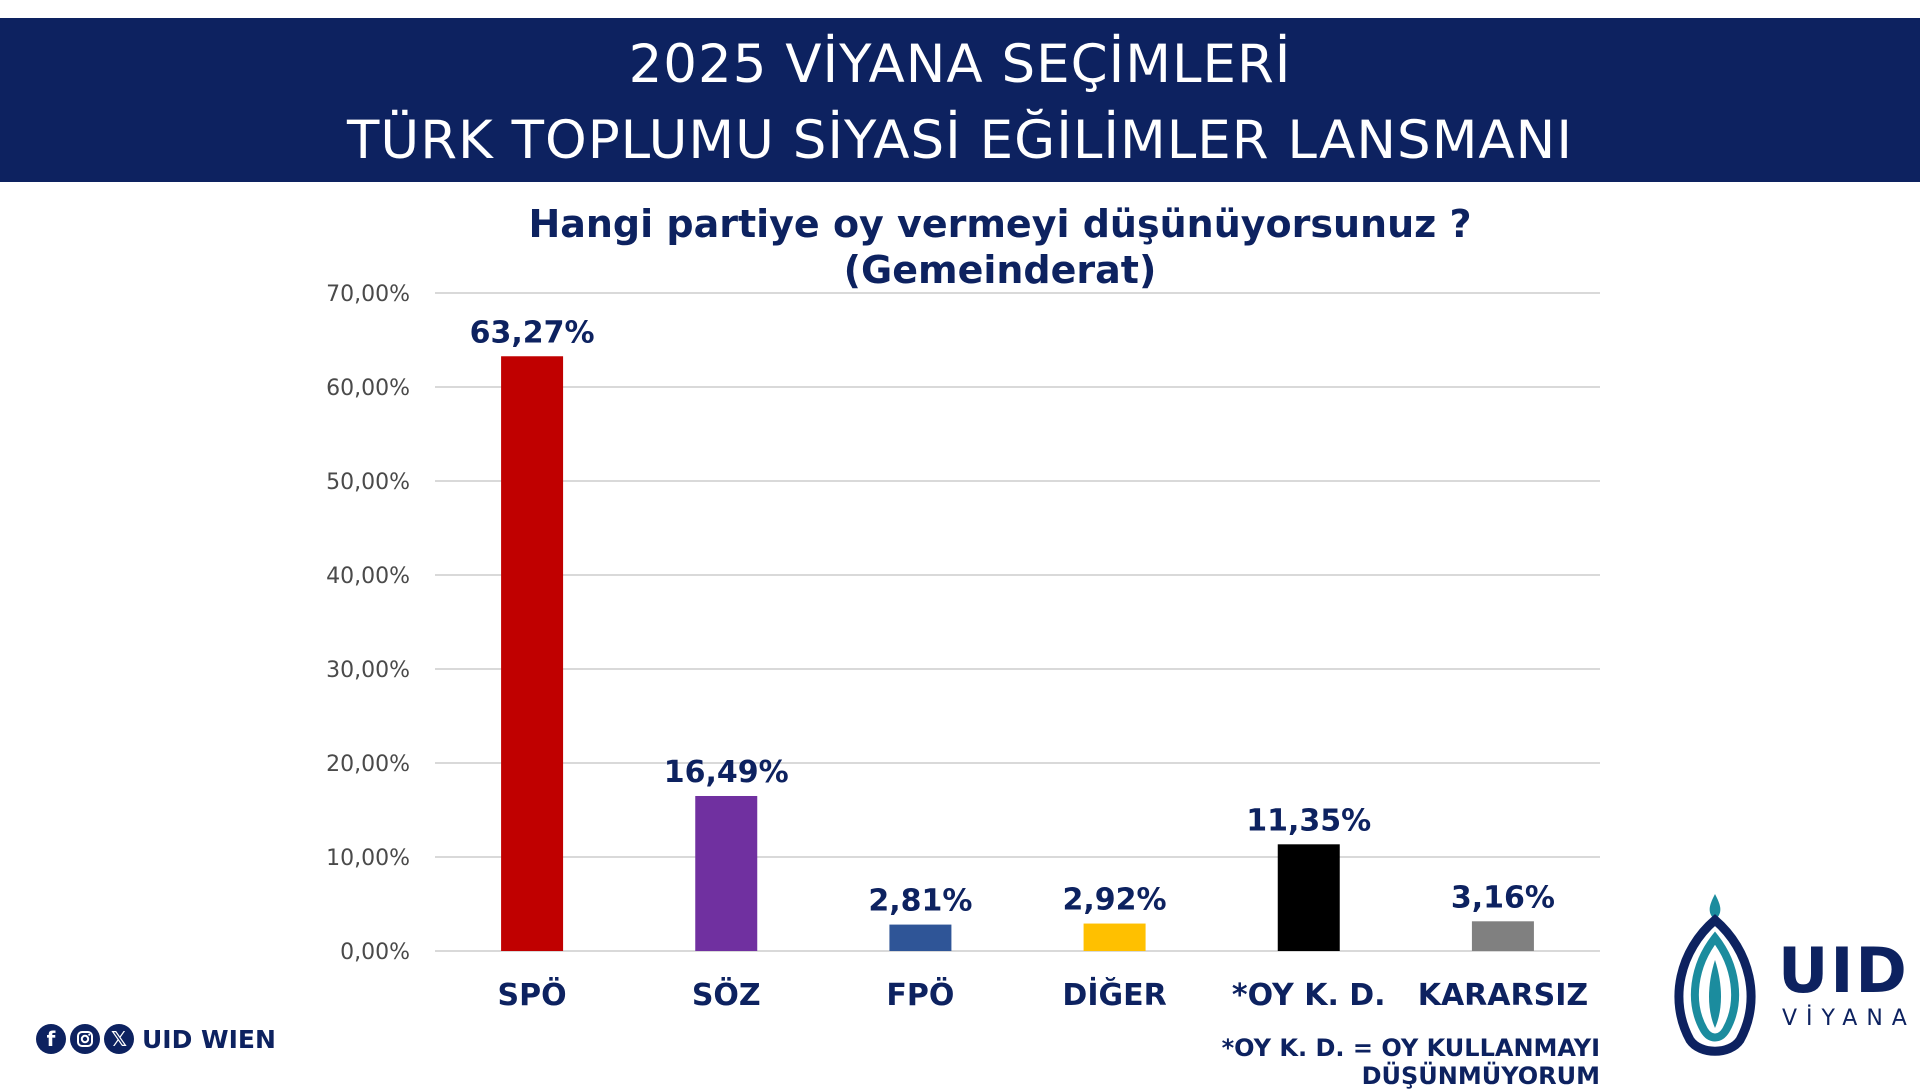  Describe the element at coordinates (920, 901) in the screenshot. I see `bar-value-label: 2,81%` at that location.